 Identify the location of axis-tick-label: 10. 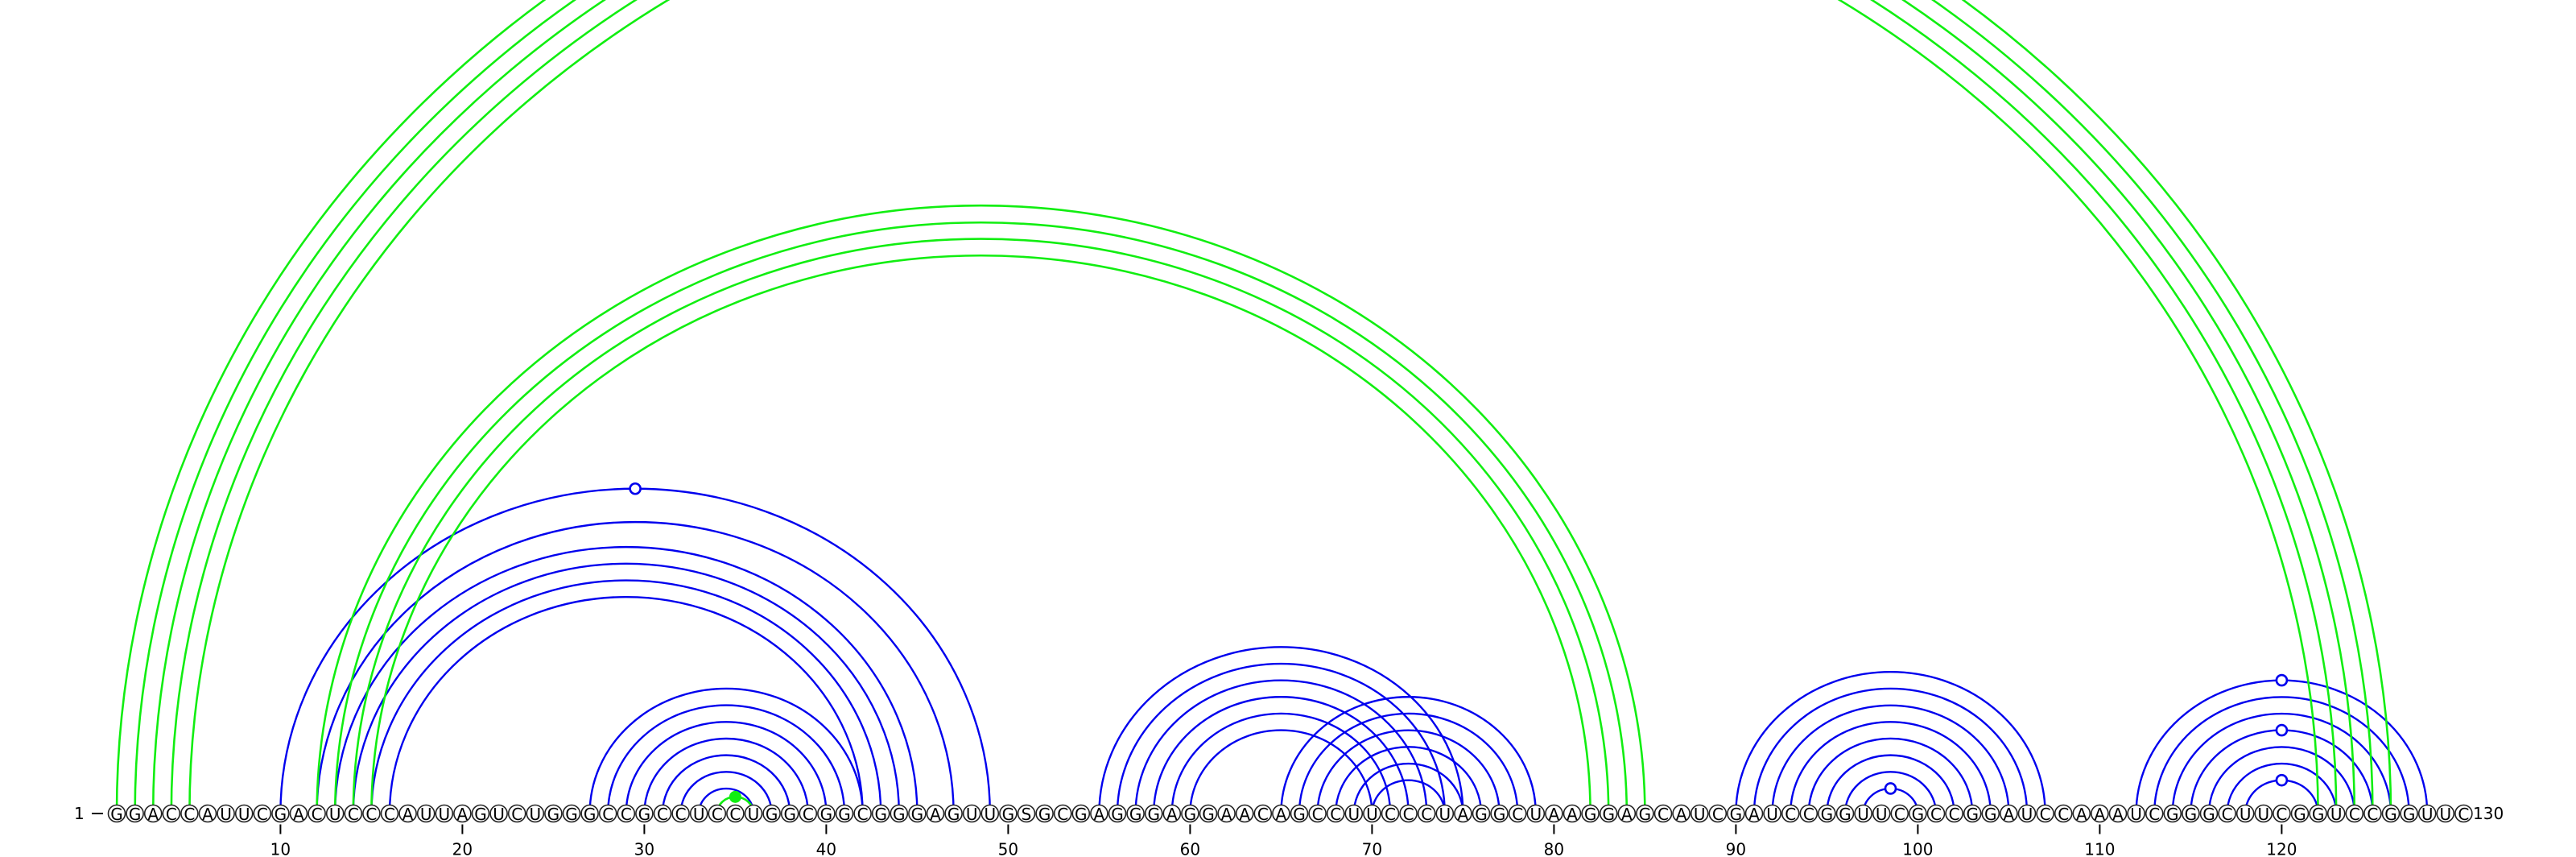
(280, 849).